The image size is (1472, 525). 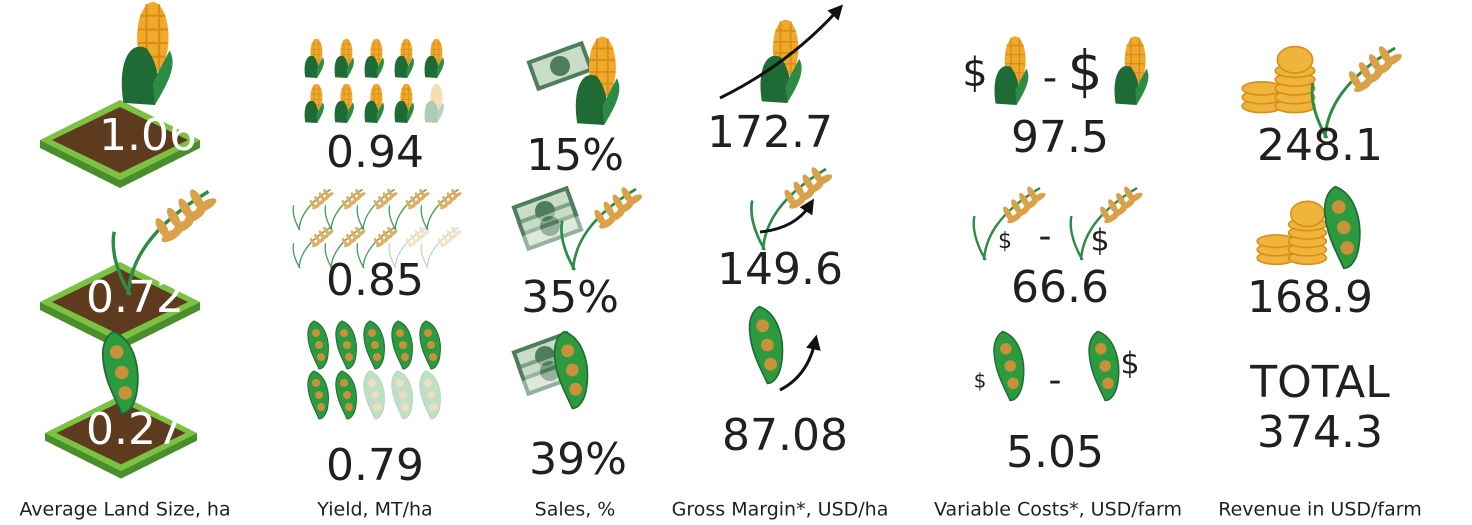 What do you see at coordinates (1320, 145) in the screenshot?
I see `value: 248.1` at bounding box center [1320, 145].